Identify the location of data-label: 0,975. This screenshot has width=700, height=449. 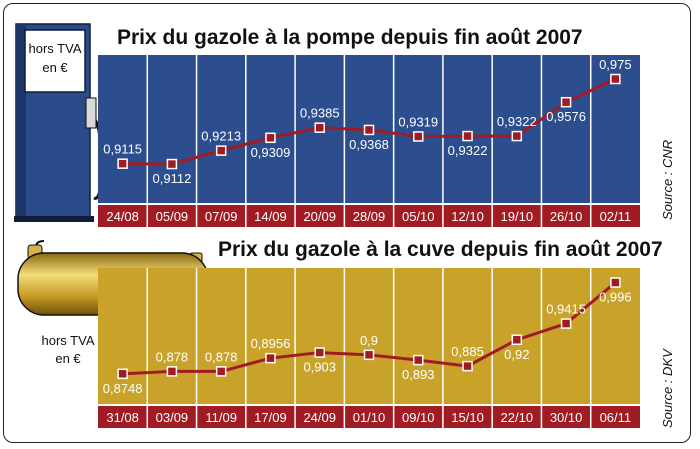
(615, 64).